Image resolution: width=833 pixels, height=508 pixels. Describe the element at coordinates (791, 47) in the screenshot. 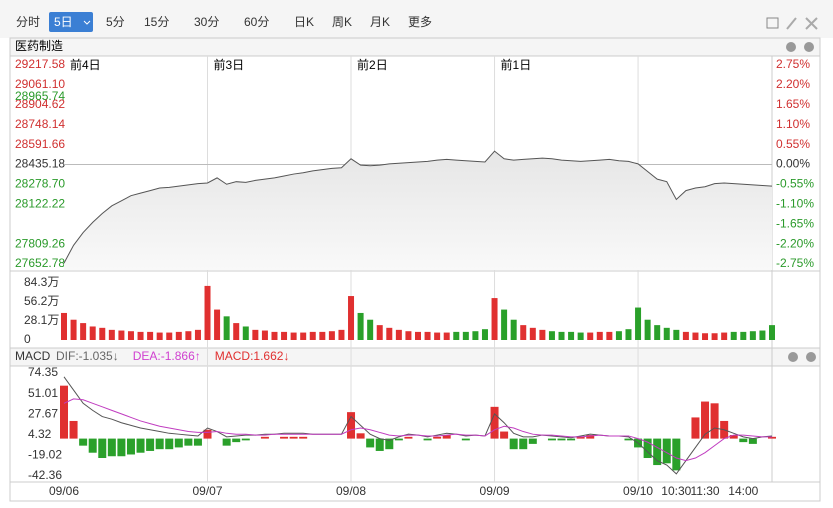

I see `collapse-icon` at that location.